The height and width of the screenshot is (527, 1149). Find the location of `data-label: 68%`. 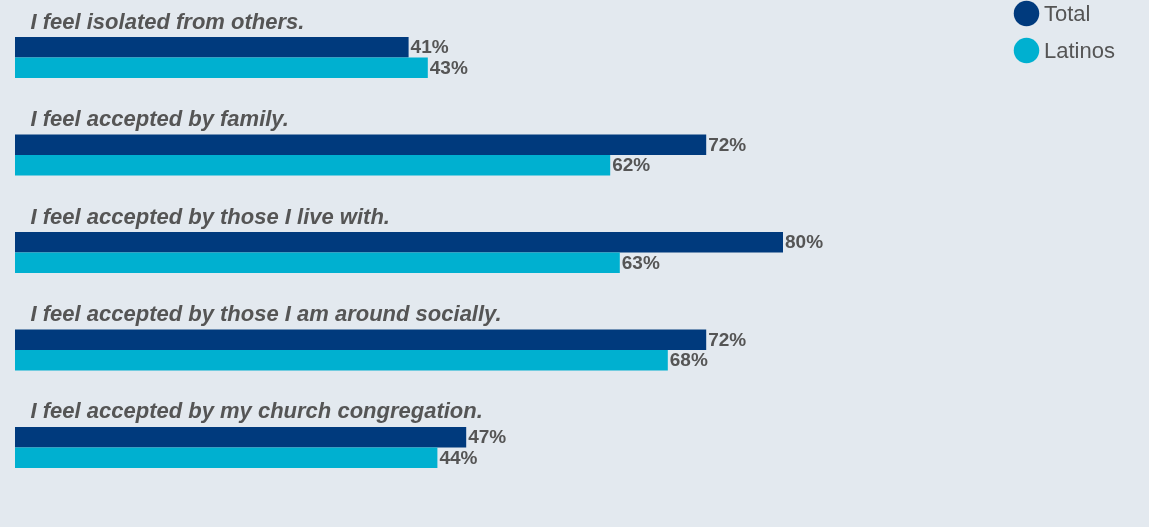

data-label: 68% is located at coordinates (688, 360).